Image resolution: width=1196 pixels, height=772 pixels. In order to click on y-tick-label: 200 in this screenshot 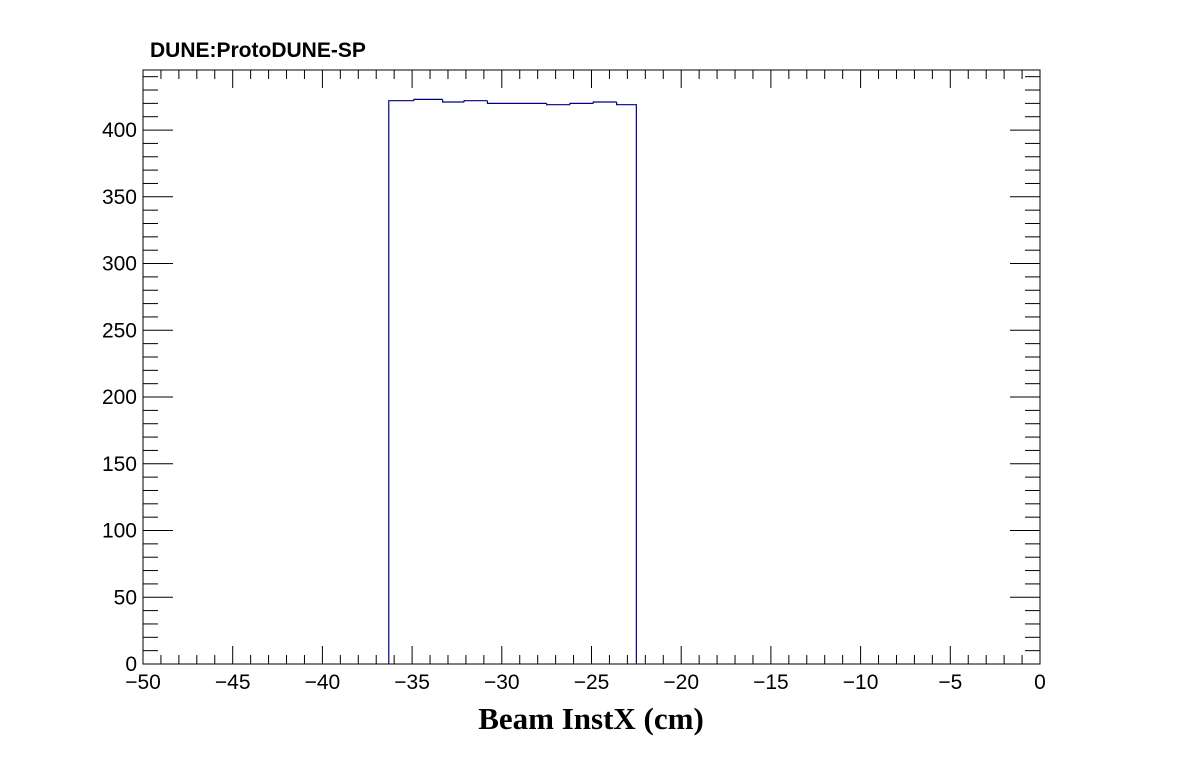, I will do `click(119, 397)`.